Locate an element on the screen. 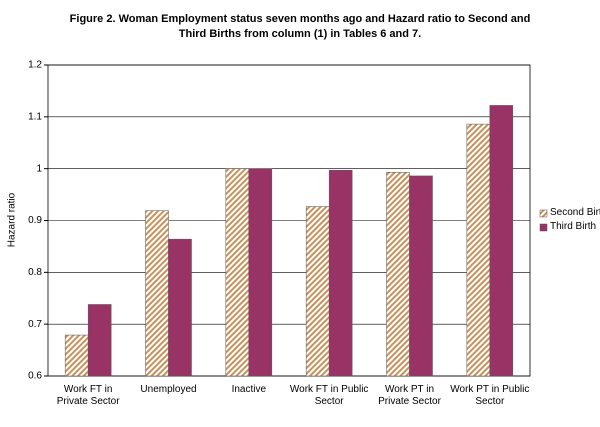 This screenshot has width=600, height=427. y-tick-label: 1.1 is located at coordinates (35, 116).